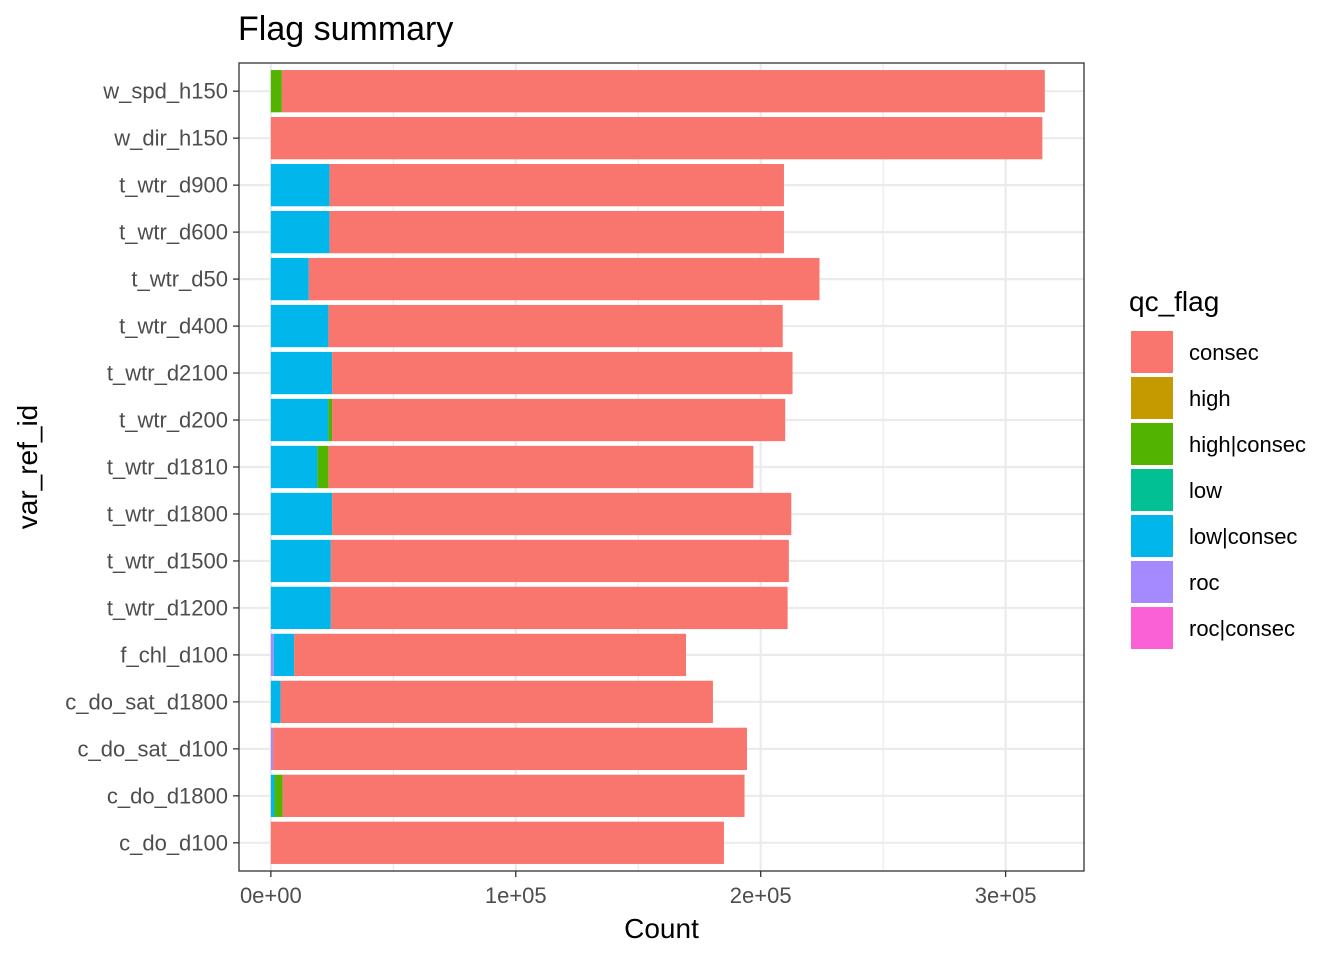 The height and width of the screenshot is (960, 1344). Describe the element at coordinates (556, 185) in the screenshot. I see `bar-t-wtr-d900-consec` at that location.